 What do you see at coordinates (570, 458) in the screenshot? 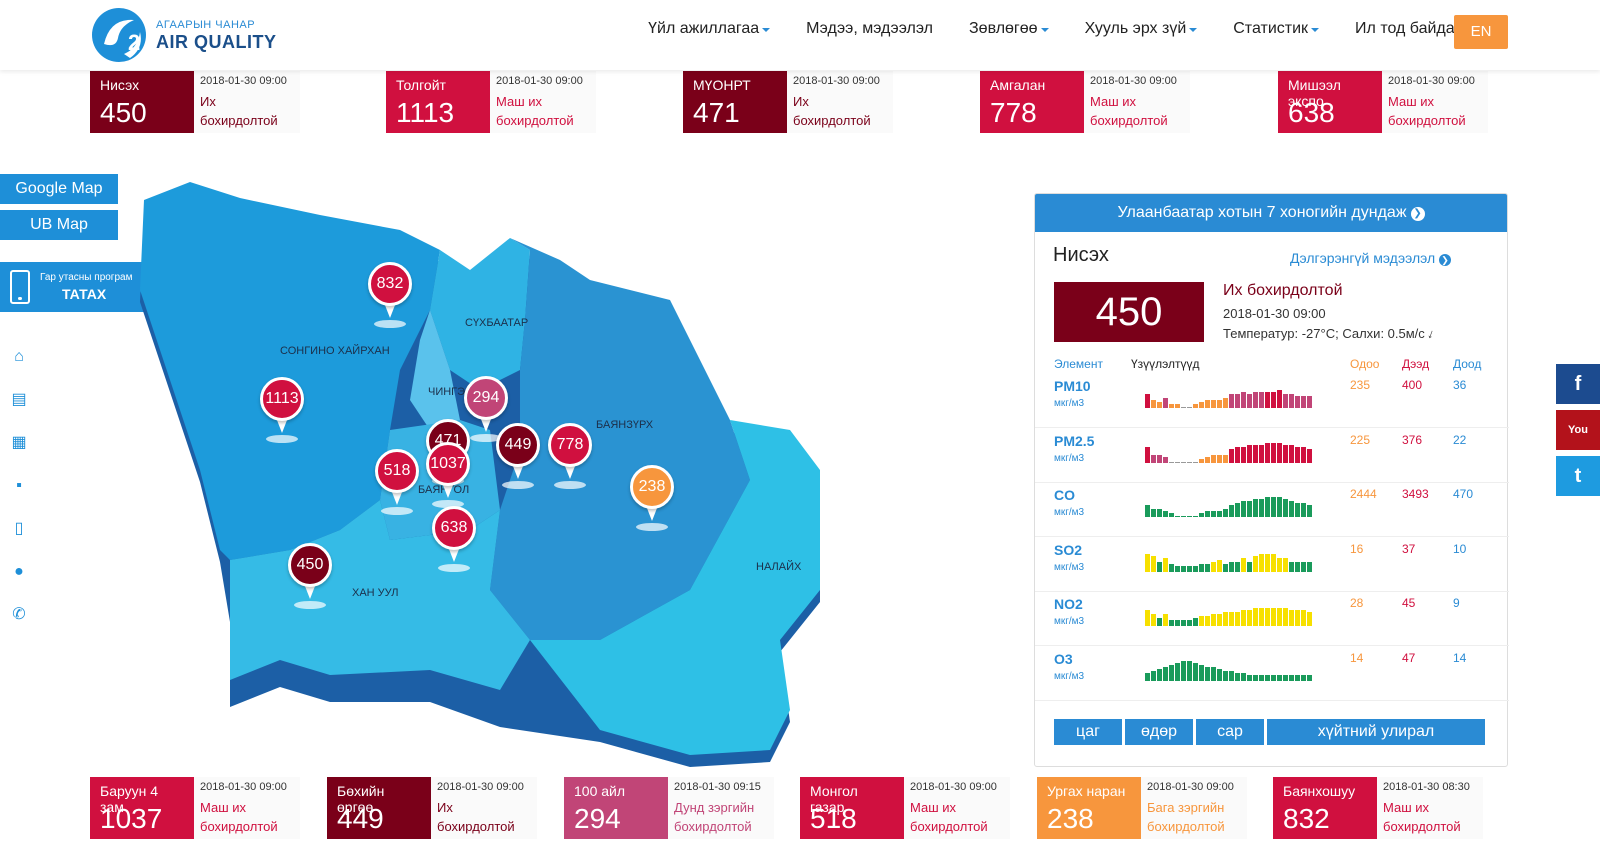
I see `map-pin: 778` at bounding box center [570, 458].